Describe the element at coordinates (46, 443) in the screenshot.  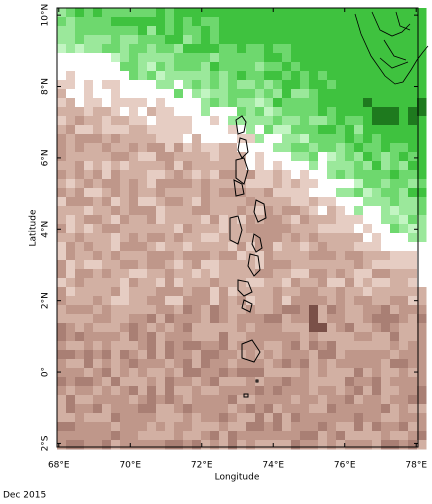
I see `y-tick-label: 2°S` at that location.